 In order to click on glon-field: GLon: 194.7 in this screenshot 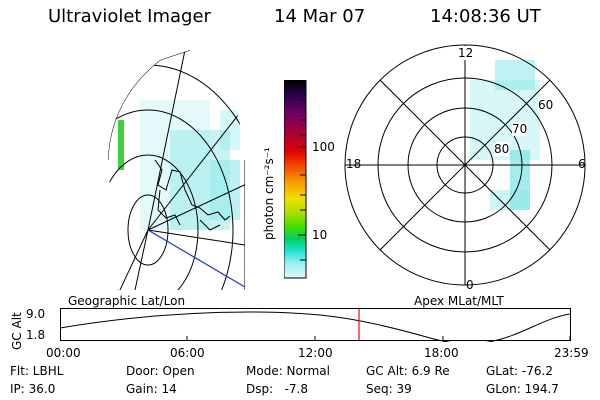, I will do `click(522, 389)`.